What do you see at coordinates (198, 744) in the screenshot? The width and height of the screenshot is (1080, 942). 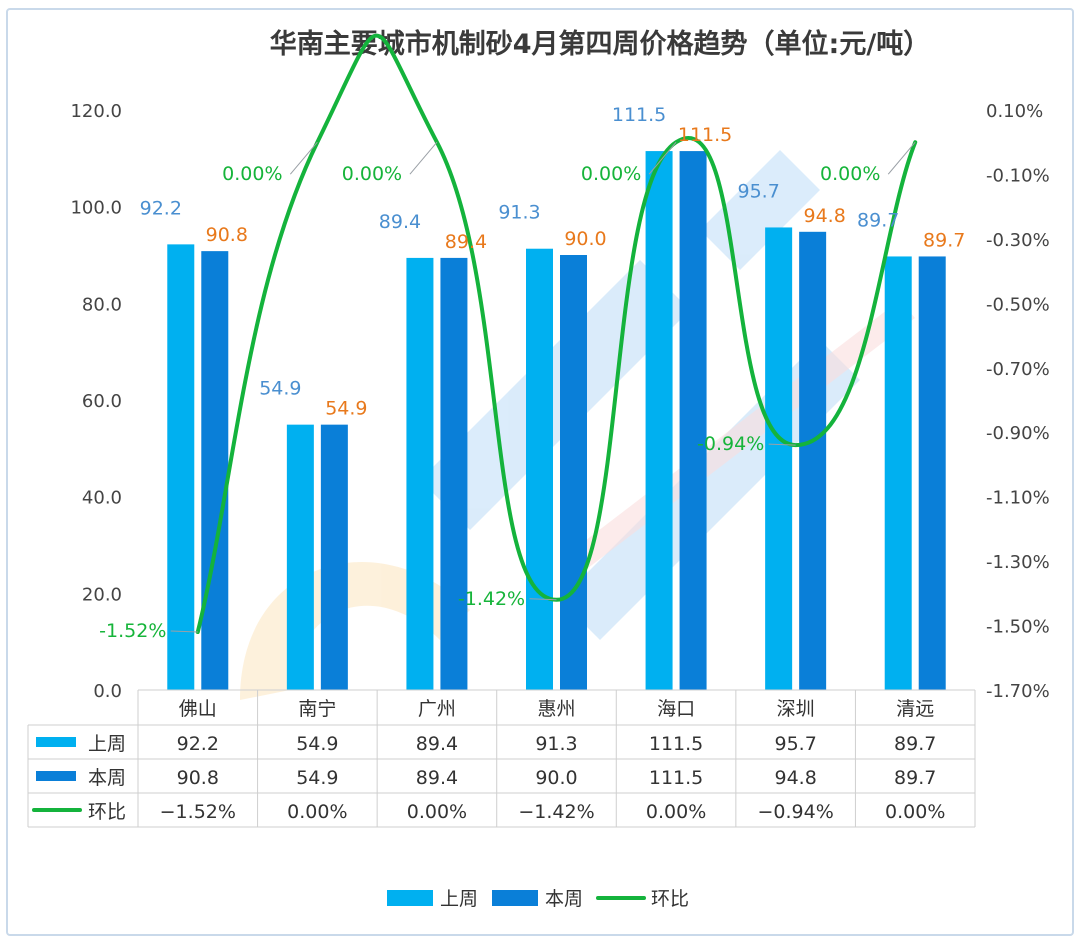 I see `table-cell-last-week: 92.2` at bounding box center [198, 744].